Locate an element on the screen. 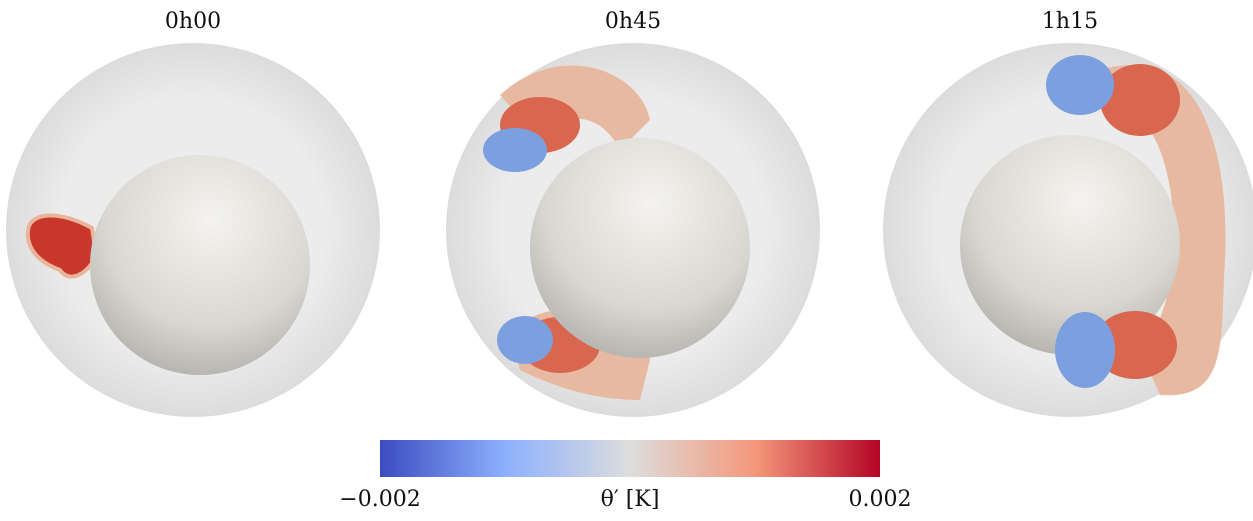  panel-title: 1h15 is located at coordinates (1070, 21).